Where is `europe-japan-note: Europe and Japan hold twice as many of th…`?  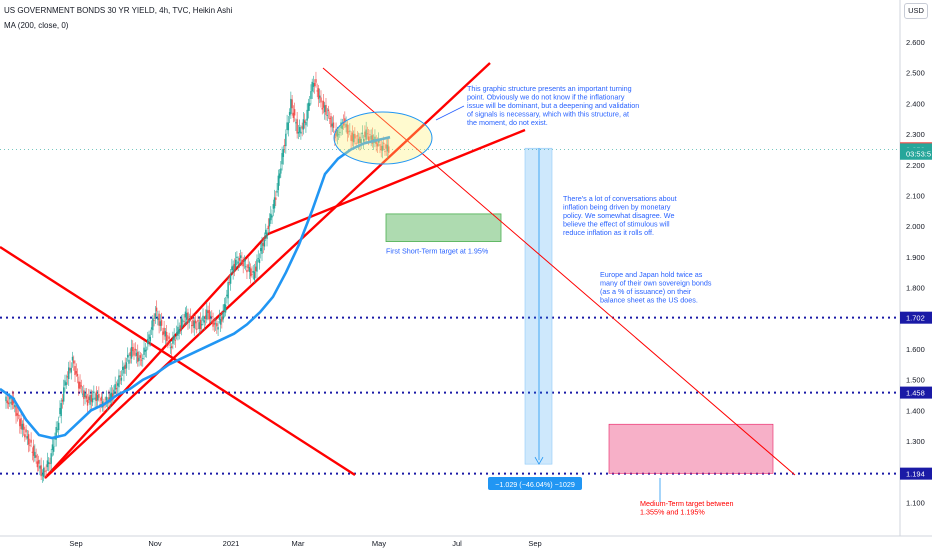 europe-japan-note: Europe and Japan hold twice as many of th… is located at coordinates (656, 287).